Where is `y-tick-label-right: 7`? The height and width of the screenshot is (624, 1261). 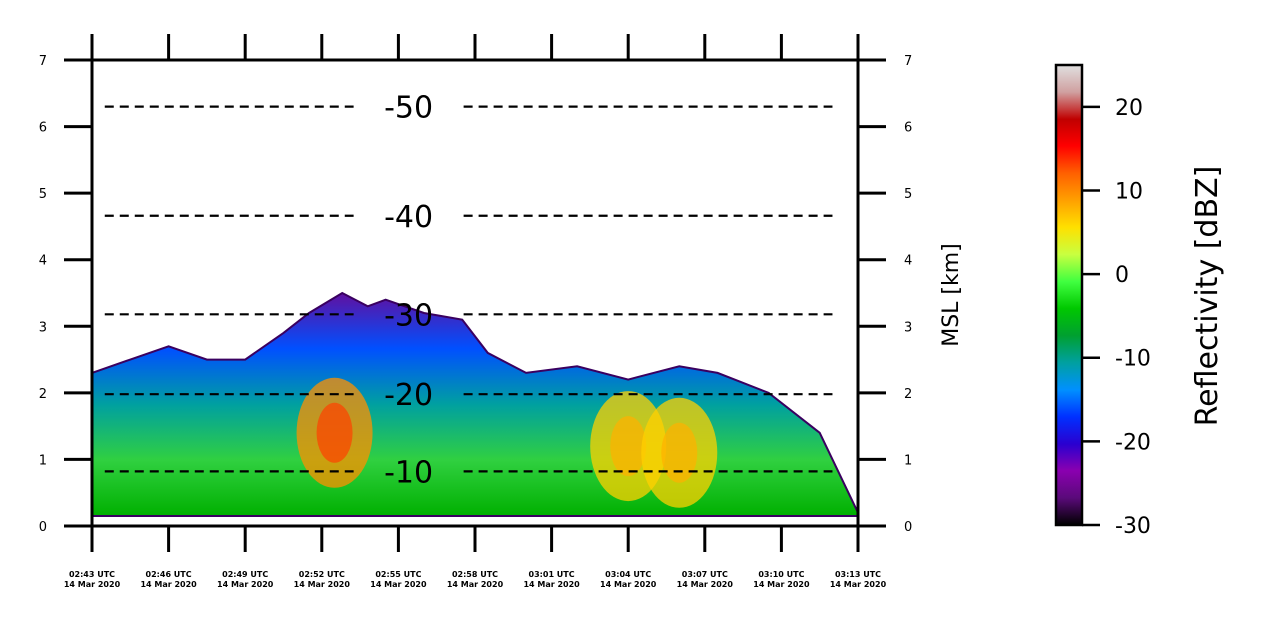
y-tick-label-right: 7 is located at coordinates (908, 61).